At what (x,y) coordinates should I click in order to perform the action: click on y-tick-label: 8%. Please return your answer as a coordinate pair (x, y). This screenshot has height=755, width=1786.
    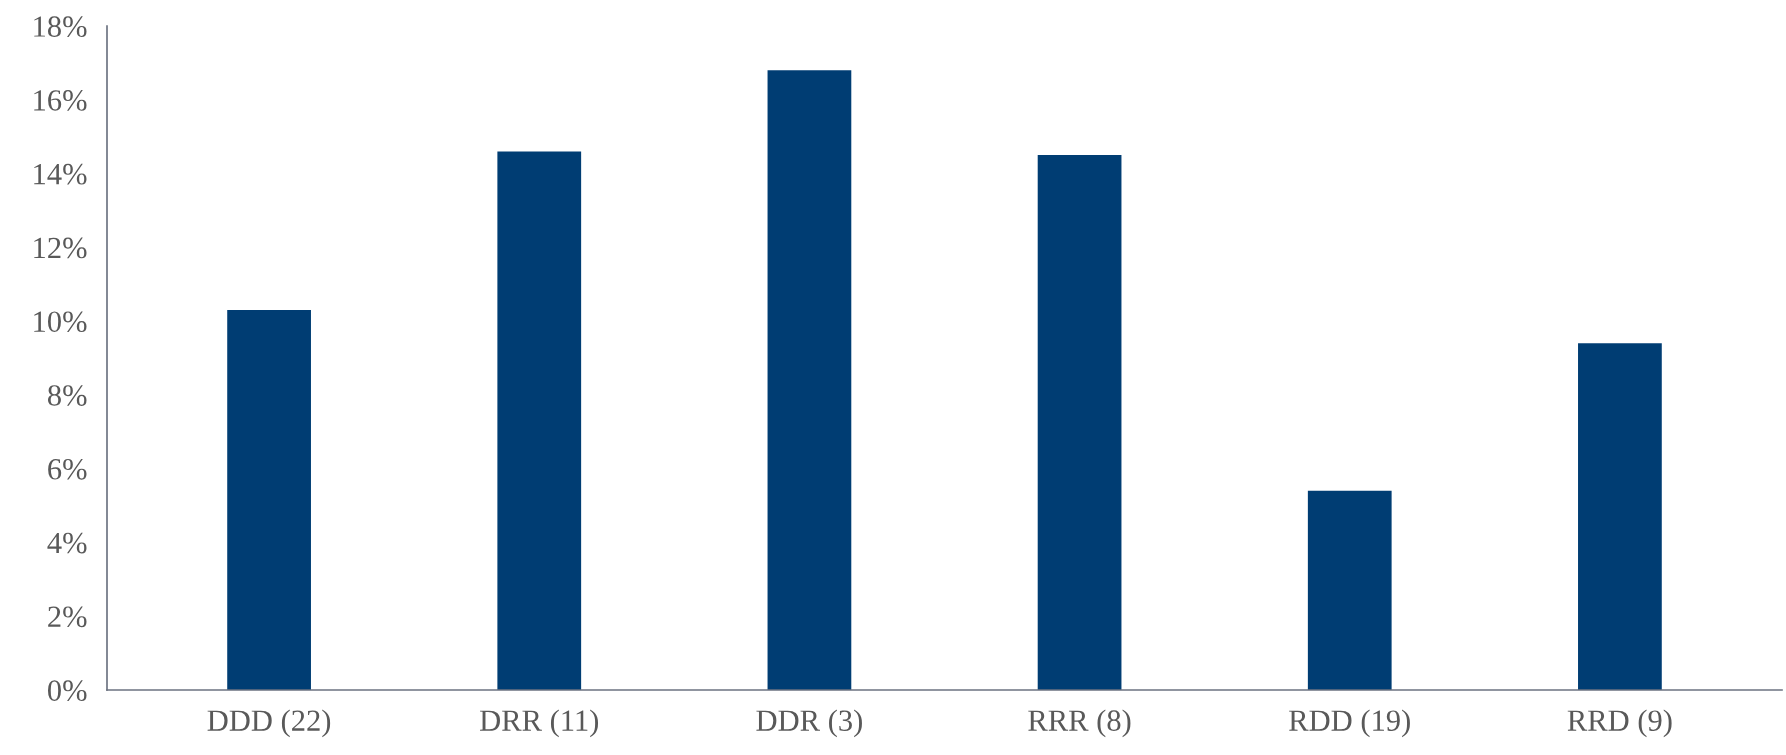
    Looking at the image, I should click on (67, 395).